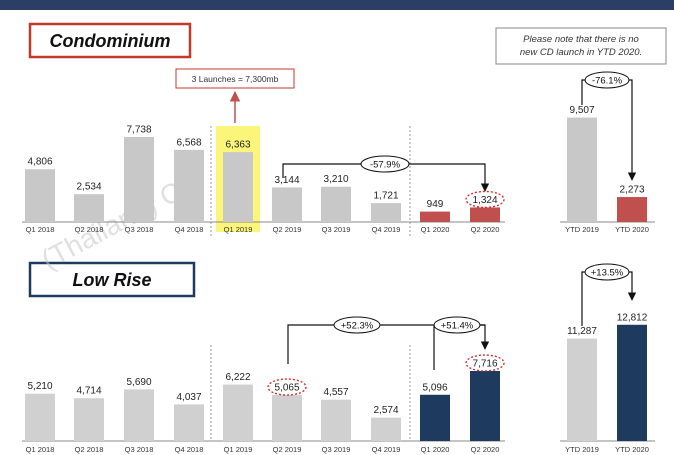 Image resolution: width=674 pixels, height=455 pixels. What do you see at coordinates (485, 214) in the screenshot?
I see `condo-bar-q2-2020` at bounding box center [485, 214].